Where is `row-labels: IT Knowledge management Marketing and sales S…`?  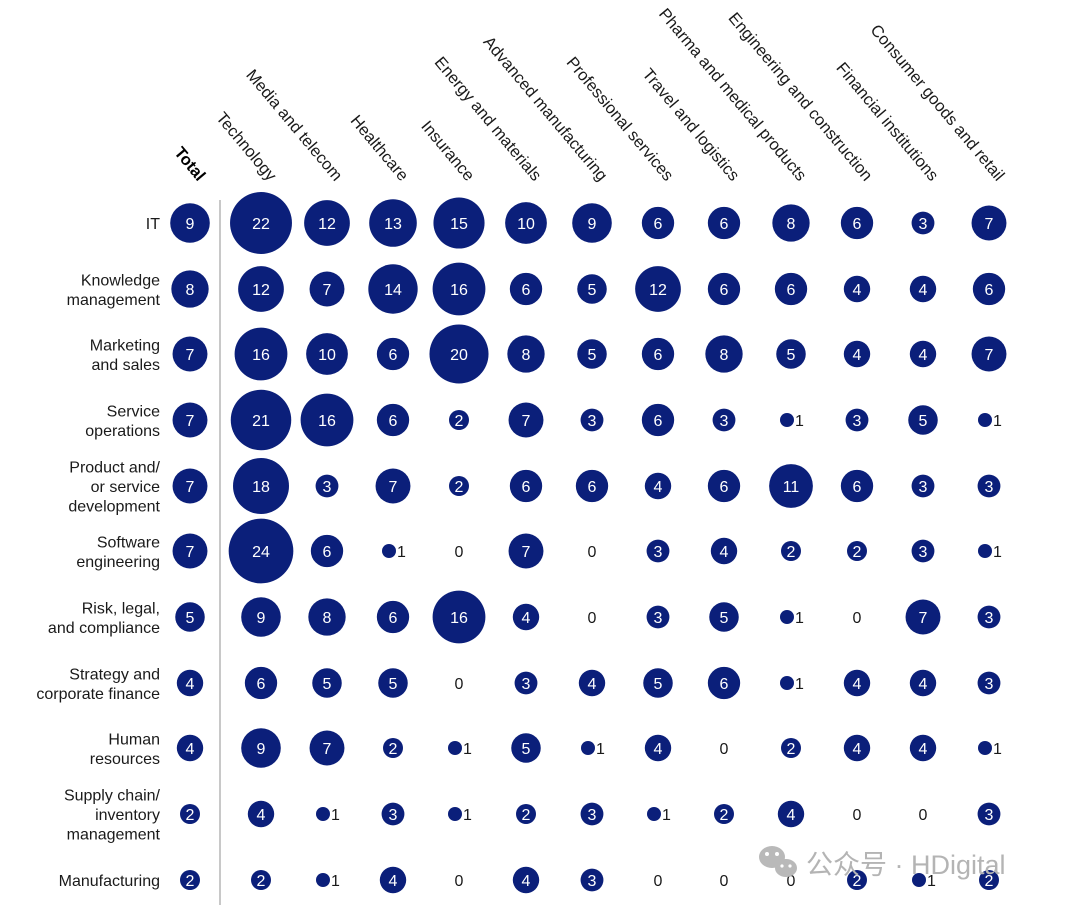
row-labels: IT Knowledge management Marketing and sales S… is located at coordinates (98, 553).